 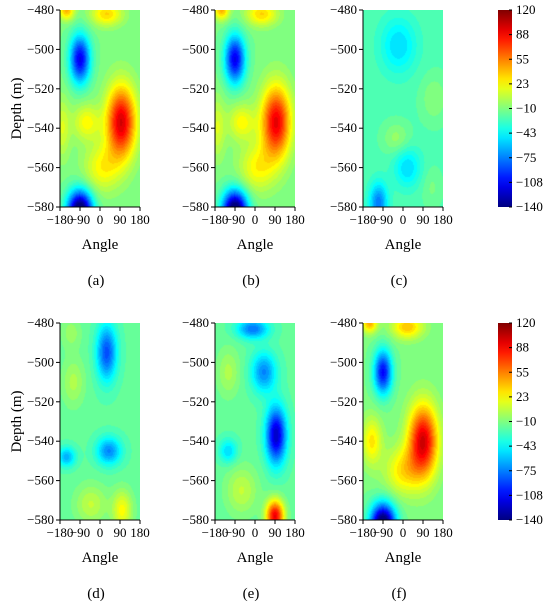 I want to click on subfigure-label: (d), so click(x=96, y=594).